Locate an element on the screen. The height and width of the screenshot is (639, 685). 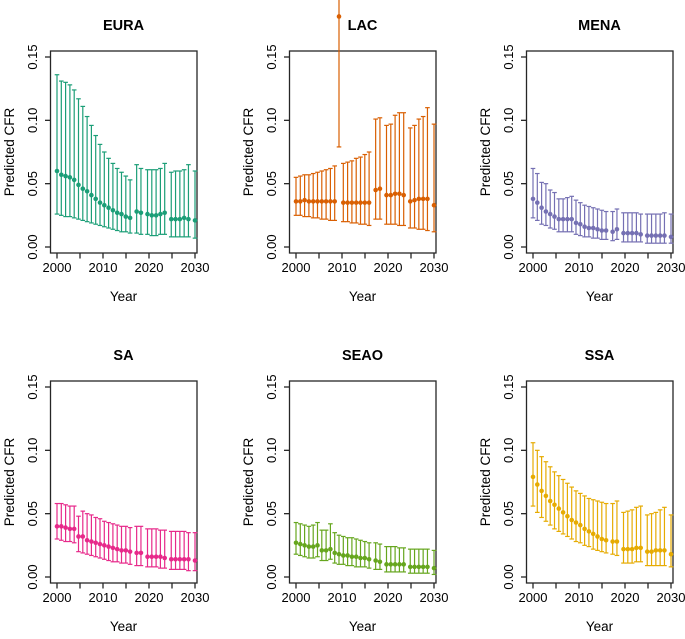
x-tick-label: 2030 is located at coordinates (195, 597).